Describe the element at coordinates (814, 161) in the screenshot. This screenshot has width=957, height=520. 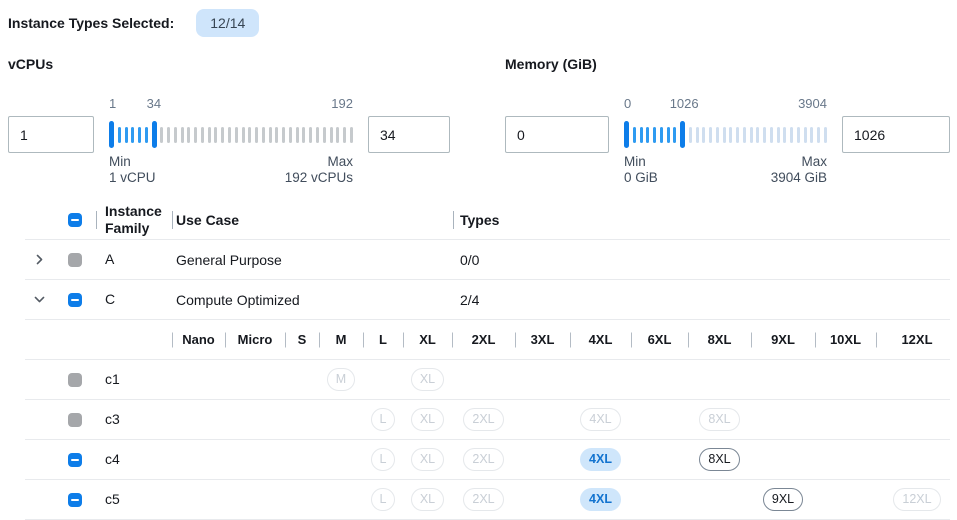
I see `memory-max-label: Max` at that location.